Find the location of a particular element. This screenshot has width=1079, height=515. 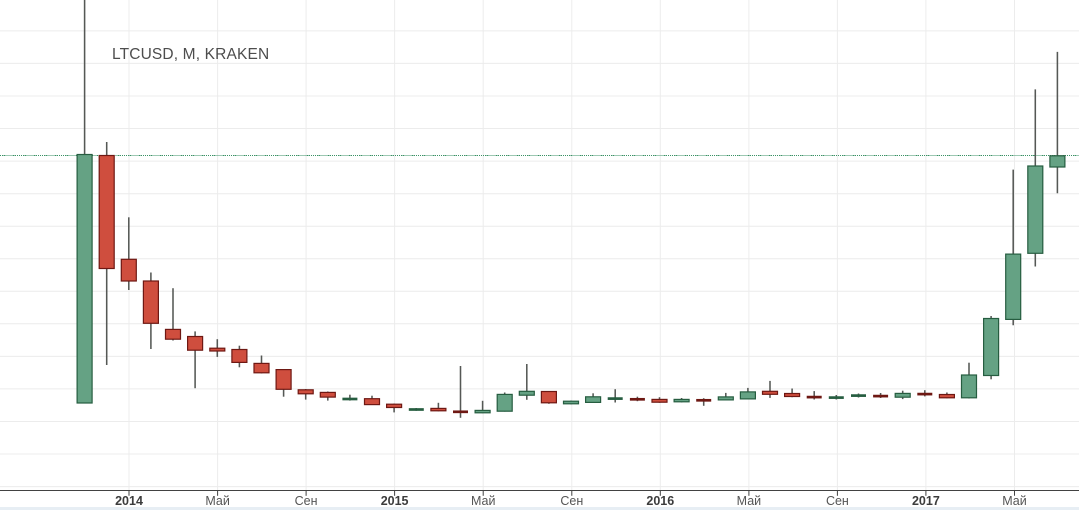

svg-text: 2014 is located at coordinates (129, 501).